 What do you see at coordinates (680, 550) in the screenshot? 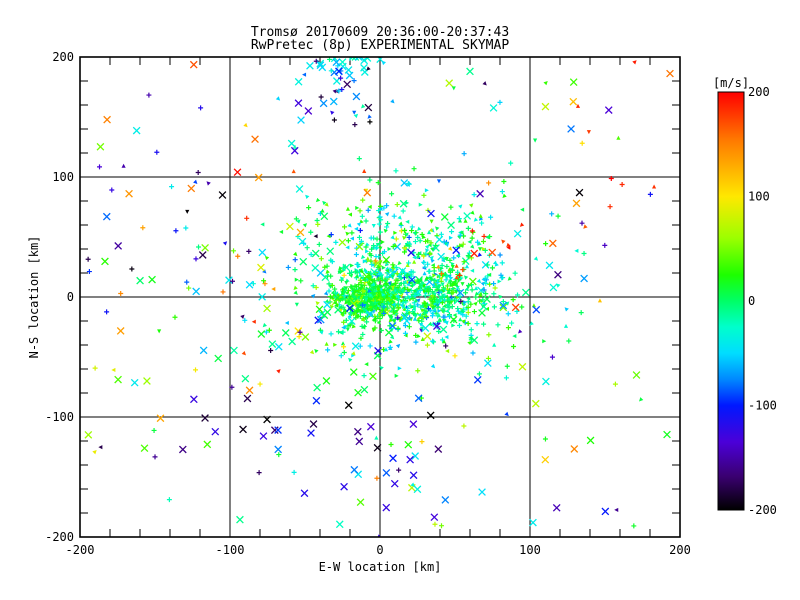
I see `x-tick-label: 200` at bounding box center [680, 550].